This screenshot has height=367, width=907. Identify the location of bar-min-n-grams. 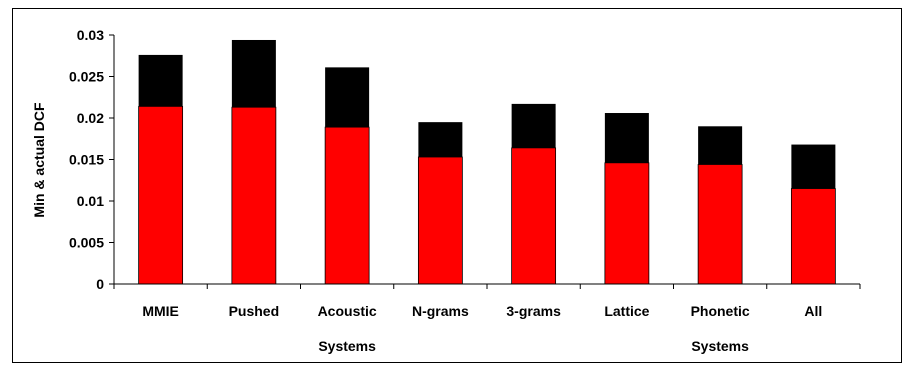
(440, 220).